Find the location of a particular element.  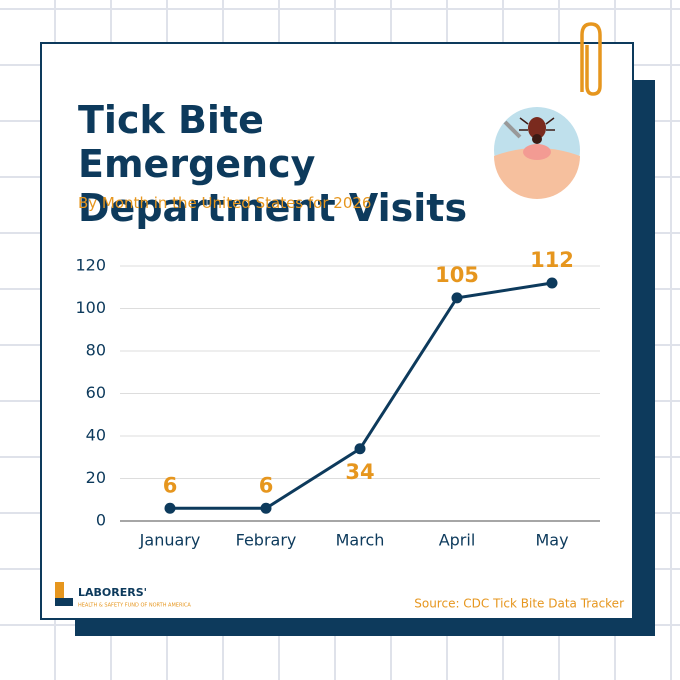

chart-title: Tick Bite Emergency Department Visits is located at coordinates (273, 164).